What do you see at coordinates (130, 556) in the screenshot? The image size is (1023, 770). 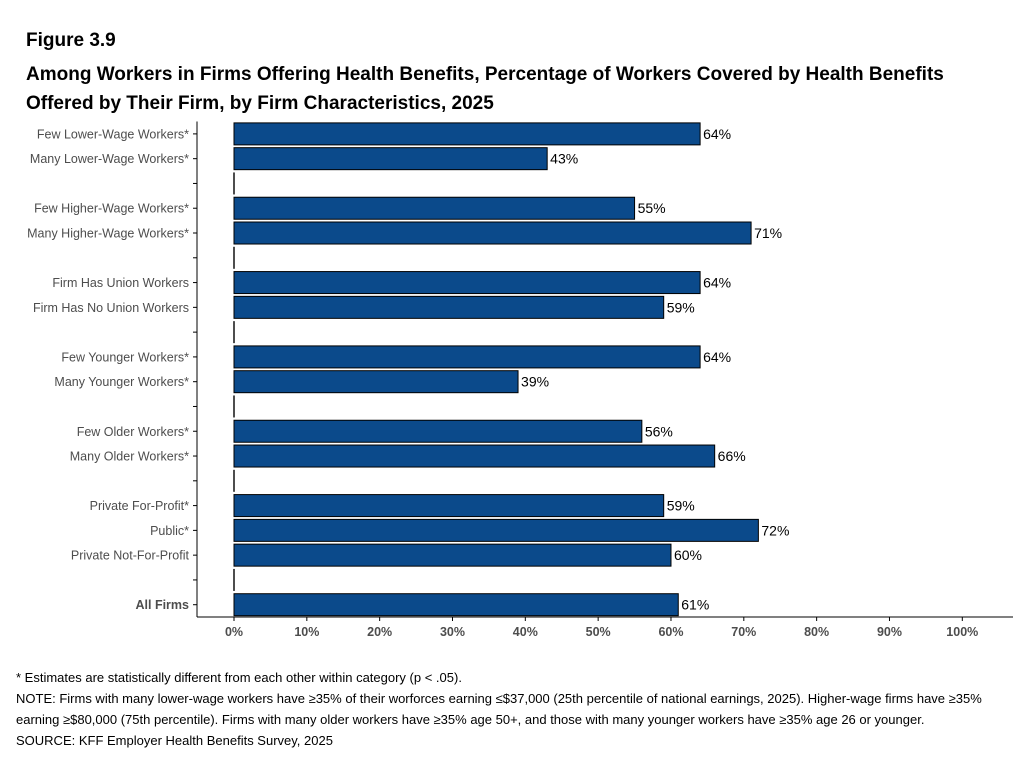 I see `category-label: Private Not-For-Profit` at bounding box center [130, 556].